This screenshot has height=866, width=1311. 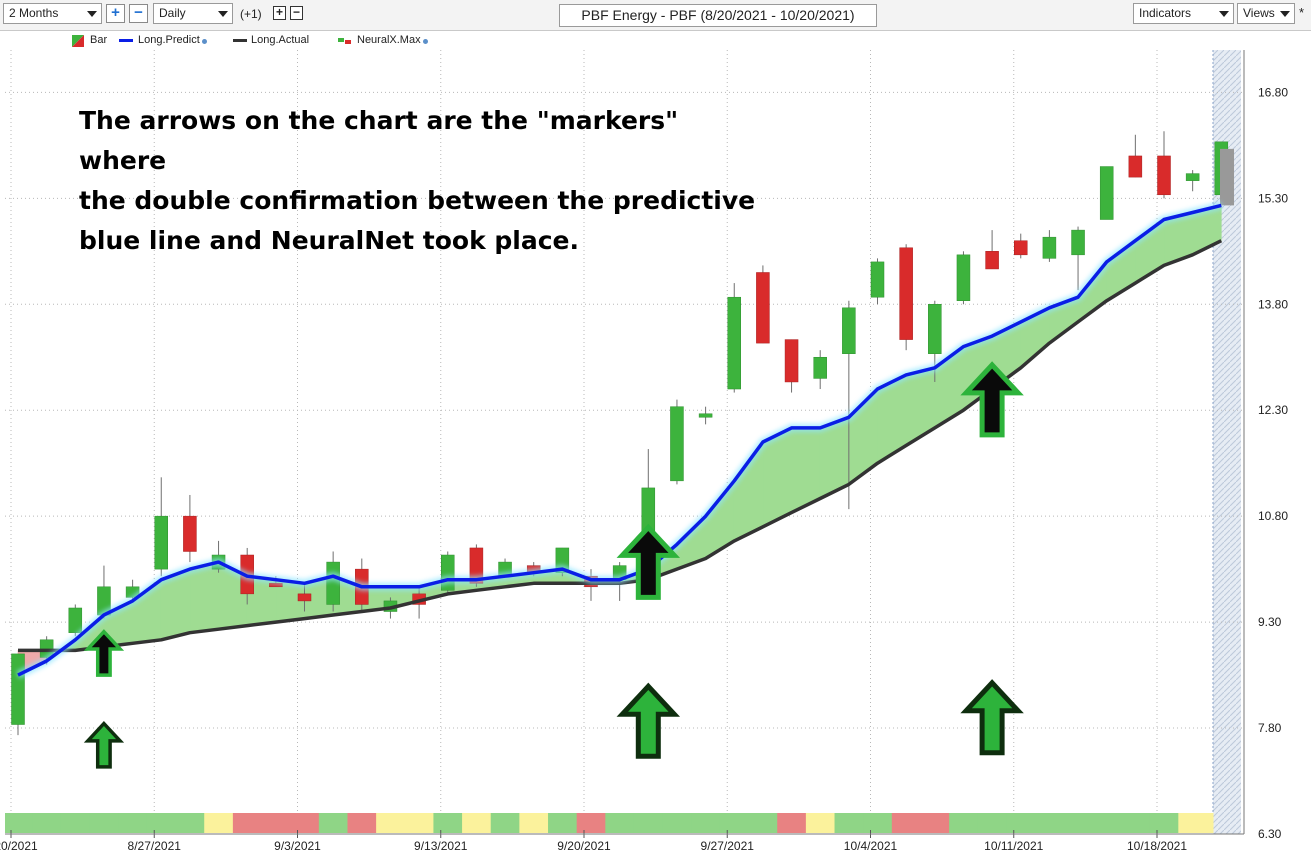 What do you see at coordinates (1259, 13) in the screenshot?
I see `views-dropdown-label: Views` at bounding box center [1259, 13].